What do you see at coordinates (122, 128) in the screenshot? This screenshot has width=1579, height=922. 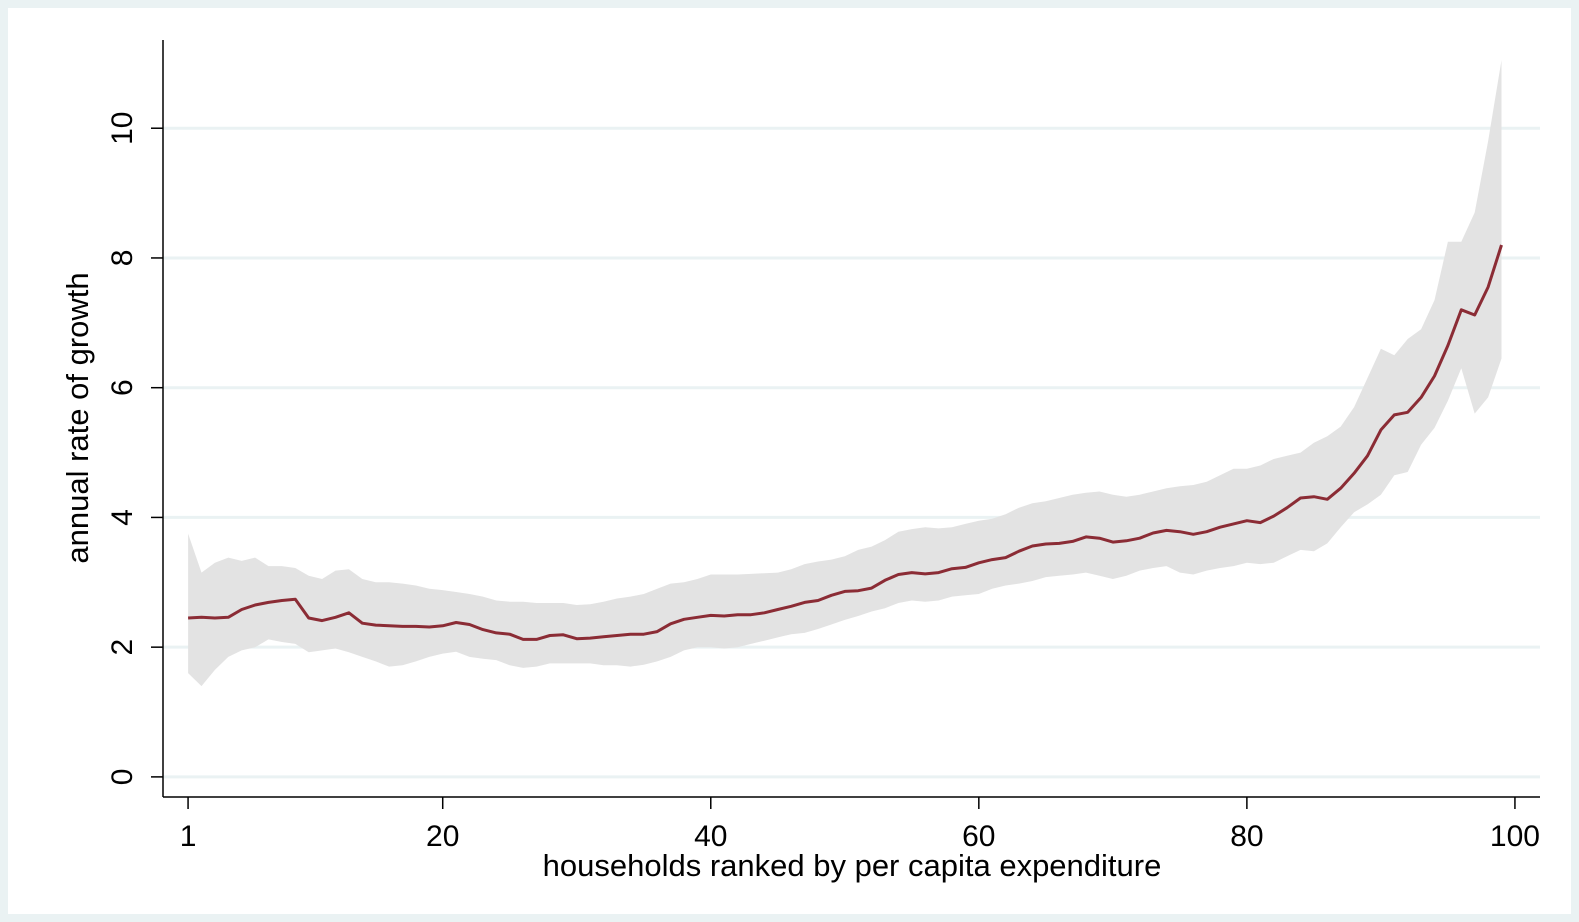 I see `y-tick-label: 10` at bounding box center [122, 128].